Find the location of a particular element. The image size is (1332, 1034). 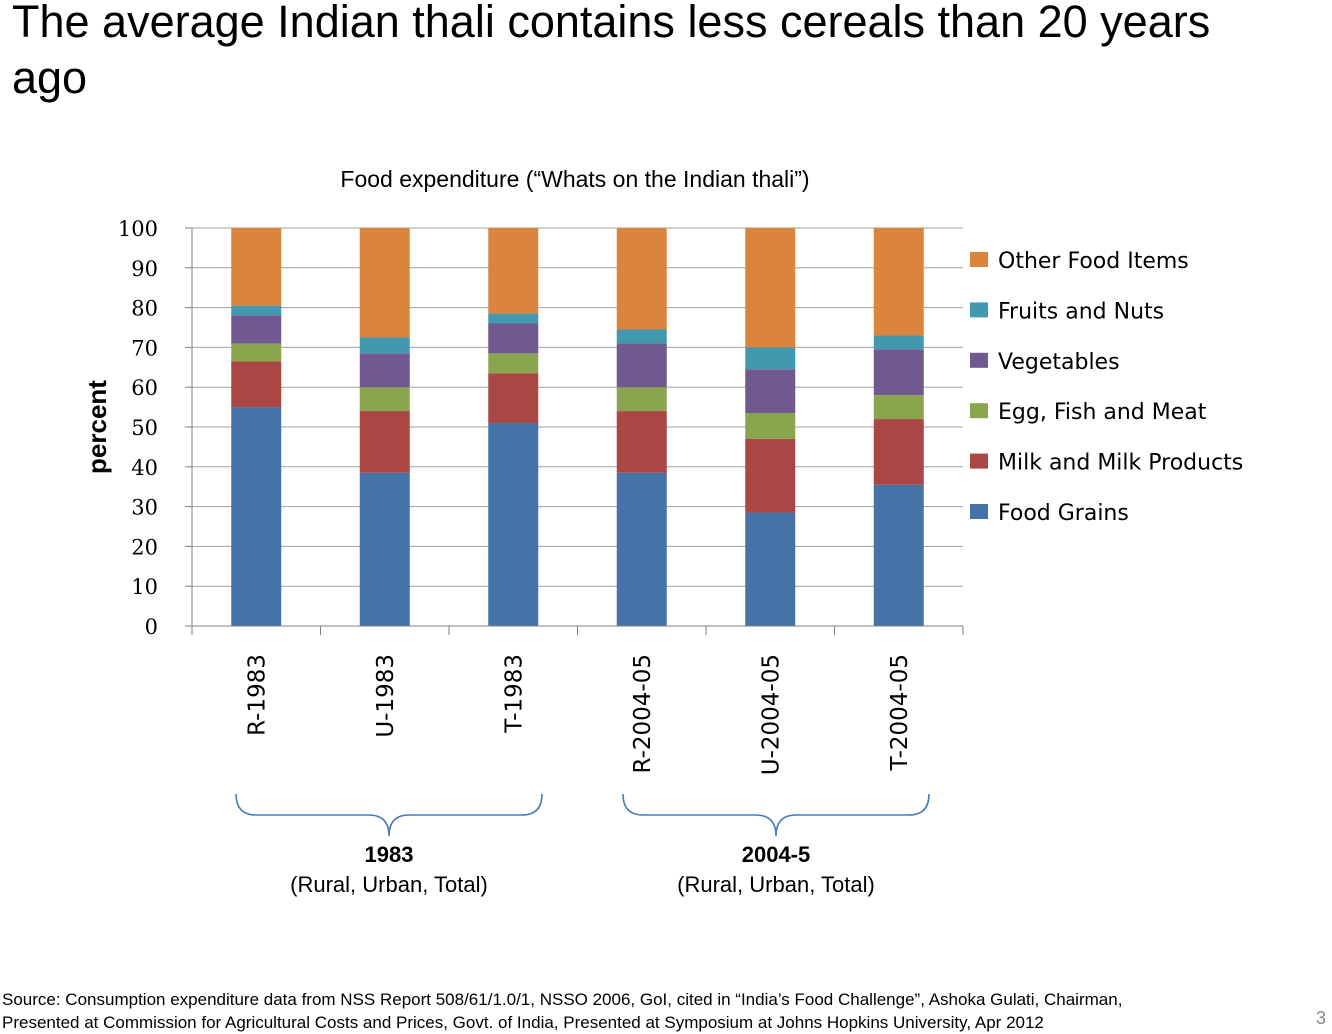

x-tick-label: R-2004-05 is located at coordinates (643, 713).